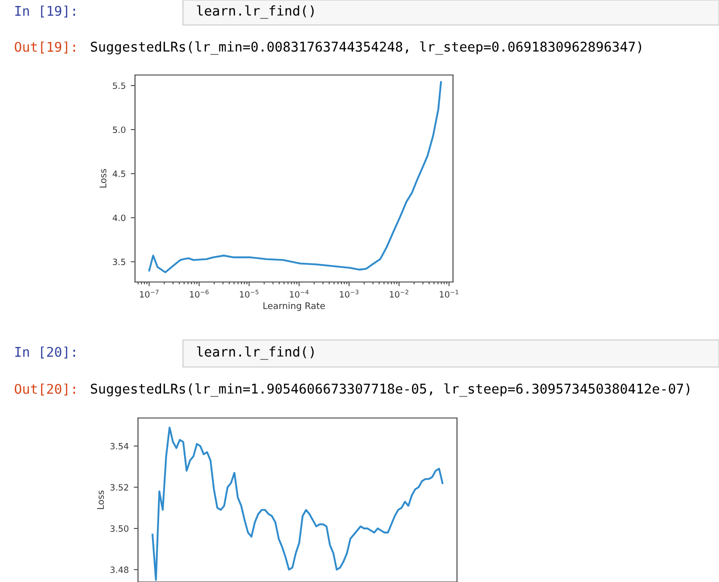 The width and height of the screenshot is (719, 582). What do you see at coordinates (45, 390) in the screenshot?
I see `text: Out[20]:` at bounding box center [45, 390].